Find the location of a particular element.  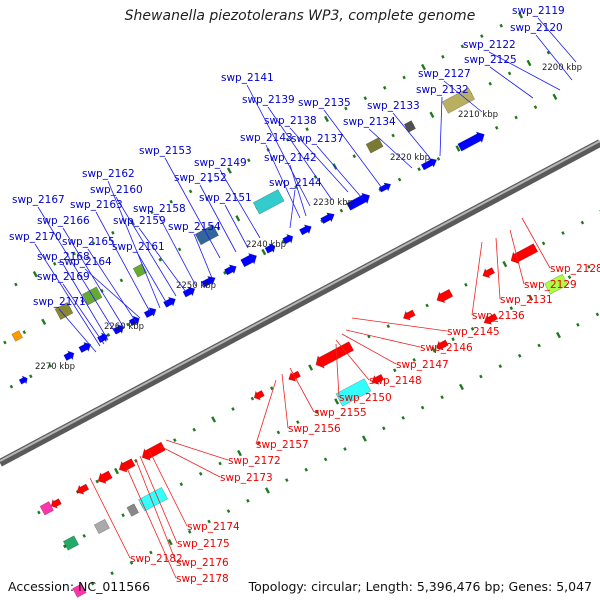

forward-gene-label: swp_2134 is located at coordinates (369, 122).